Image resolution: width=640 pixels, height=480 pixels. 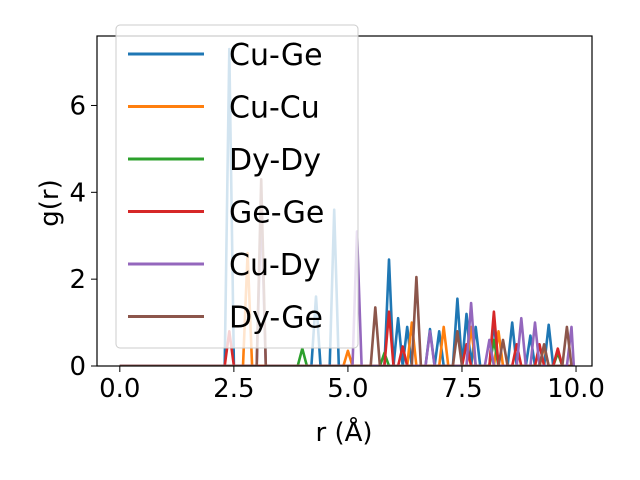 I want to click on y-tick-label: 0, so click(x=77, y=367).